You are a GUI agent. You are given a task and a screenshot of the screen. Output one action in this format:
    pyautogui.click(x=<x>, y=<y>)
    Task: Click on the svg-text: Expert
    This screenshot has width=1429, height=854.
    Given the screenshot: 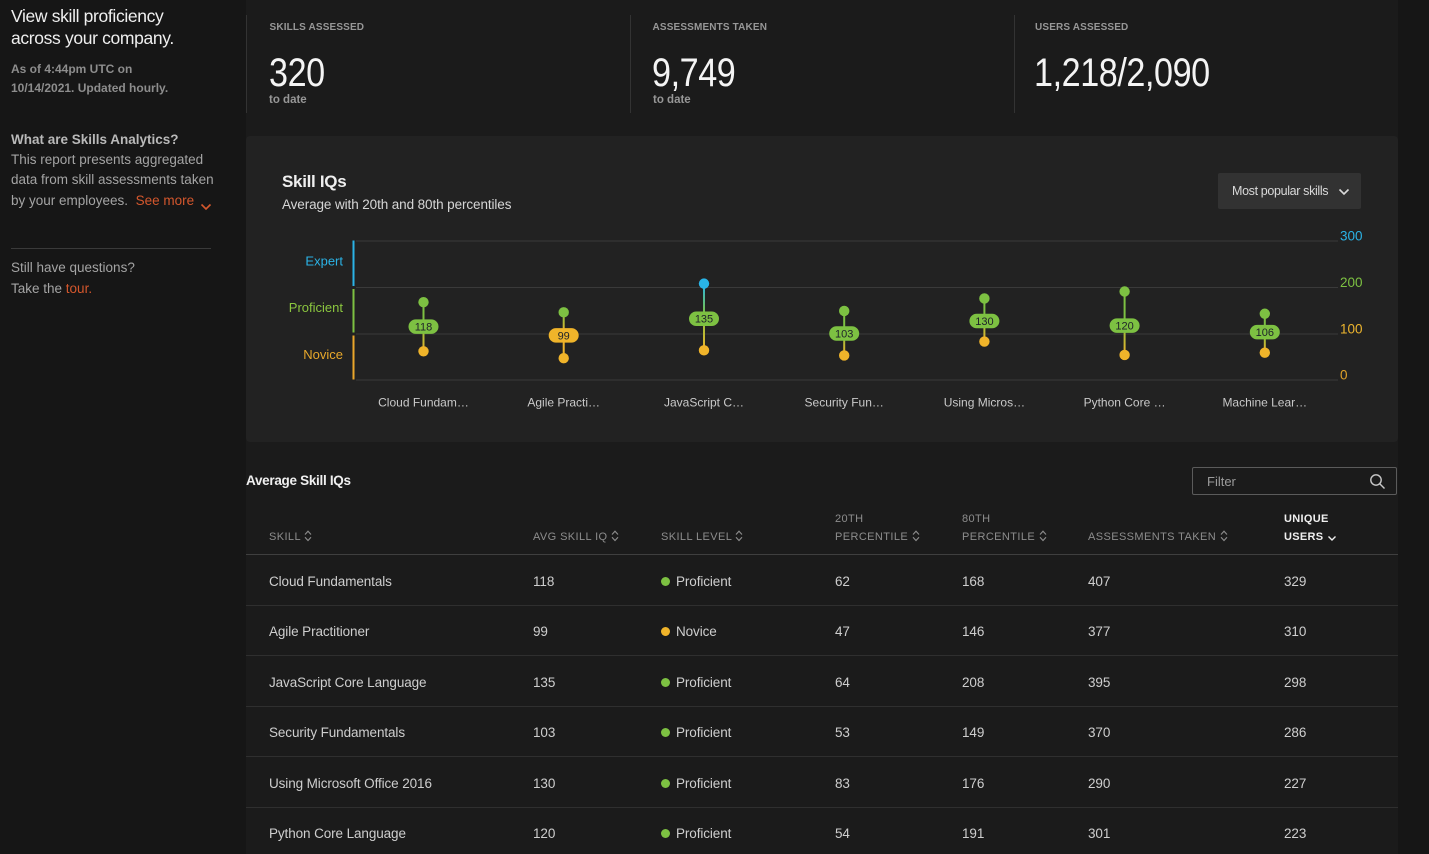 What is the action you would take?
    pyautogui.click(x=324, y=261)
    